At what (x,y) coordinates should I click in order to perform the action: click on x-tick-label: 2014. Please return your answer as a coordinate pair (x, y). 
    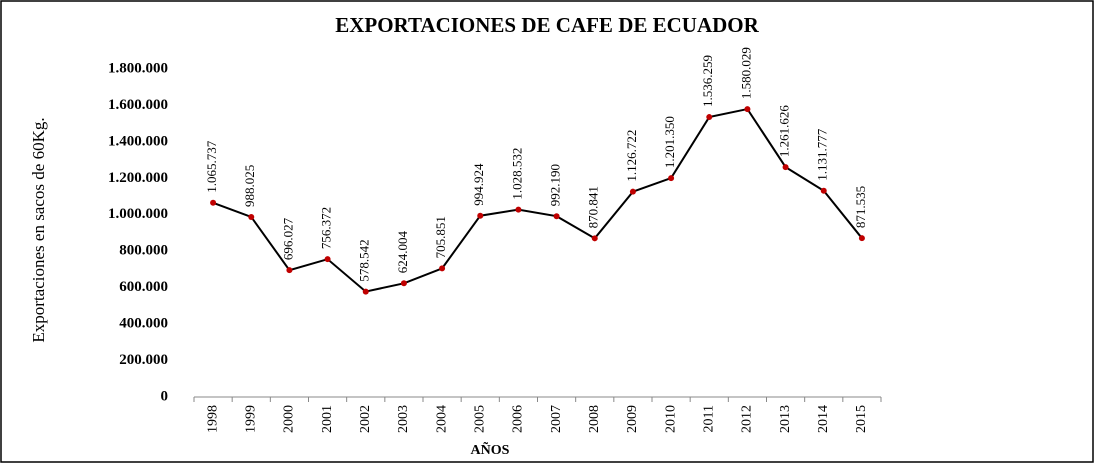
    Looking at the image, I should click on (823, 419).